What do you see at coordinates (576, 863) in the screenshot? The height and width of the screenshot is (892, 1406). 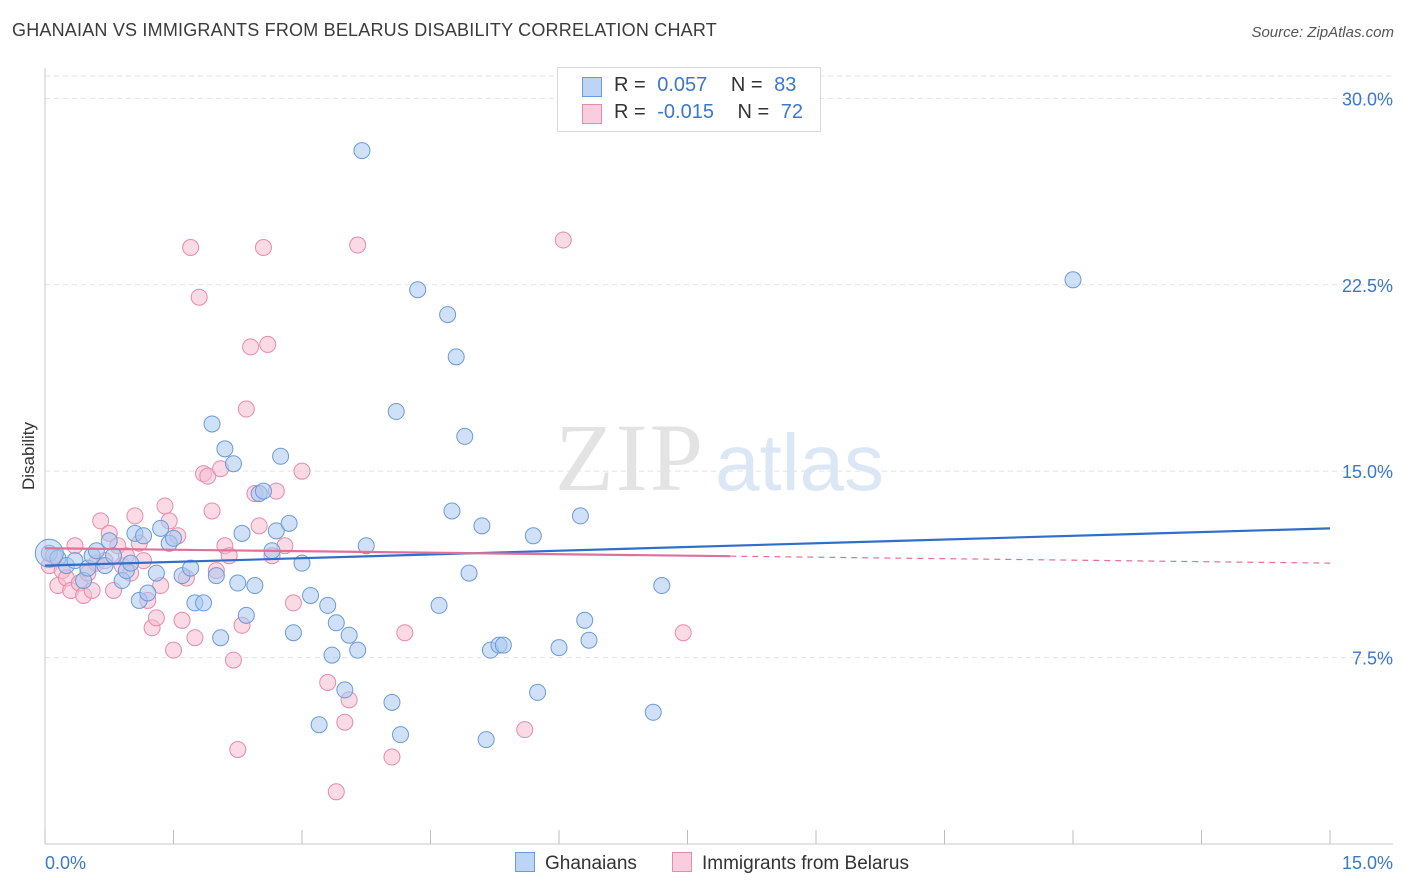 I see `bottom-legend-ghanaians: Ghanaians` at bounding box center [576, 863].